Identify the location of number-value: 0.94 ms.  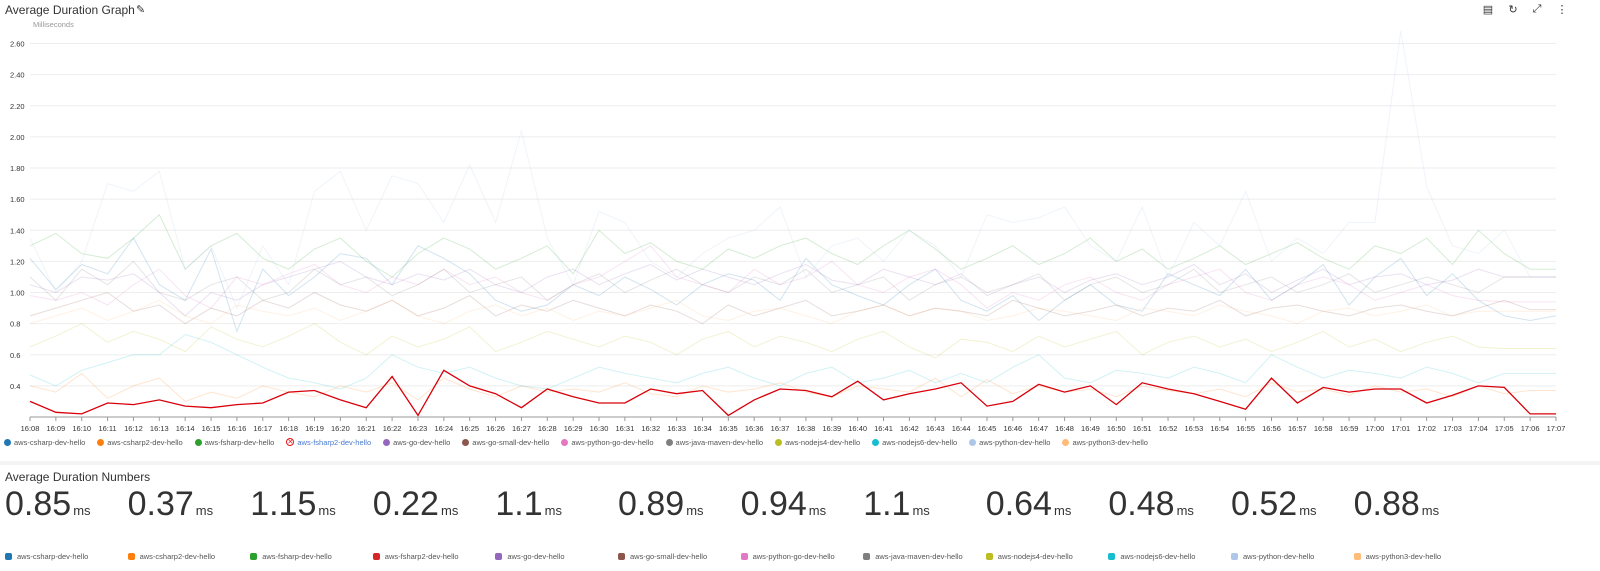
(784, 504).